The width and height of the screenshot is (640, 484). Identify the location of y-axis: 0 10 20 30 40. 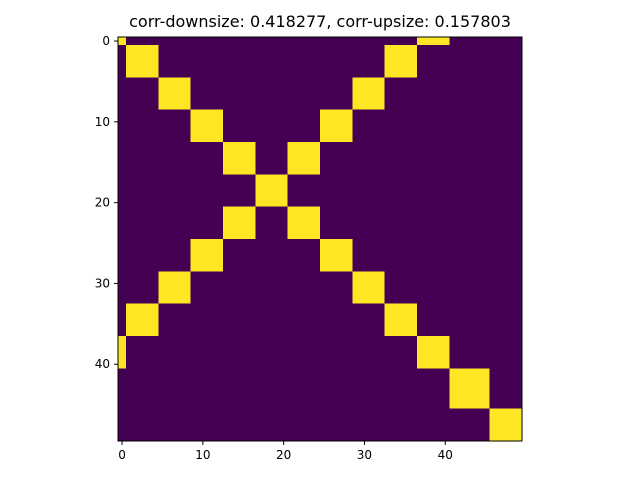
(106, 202).